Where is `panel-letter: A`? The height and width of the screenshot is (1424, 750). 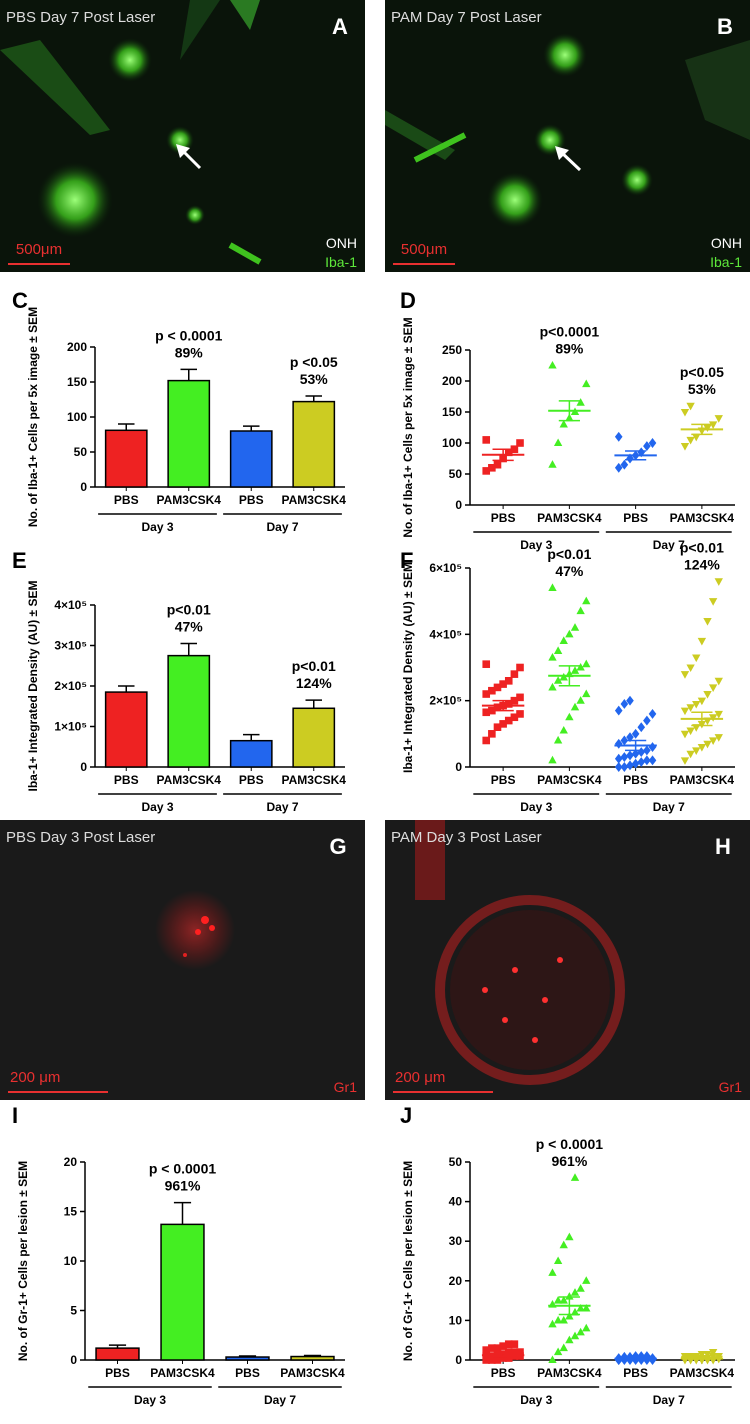 panel-letter: A is located at coordinates (340, 26).